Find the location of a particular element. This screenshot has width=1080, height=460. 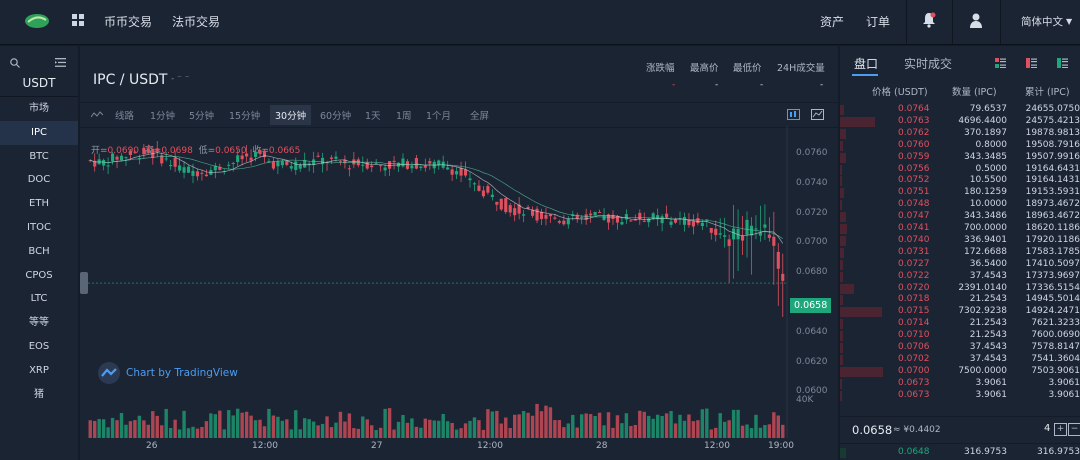

coin-item-doc: DOC is located at coordinates (39, 180).